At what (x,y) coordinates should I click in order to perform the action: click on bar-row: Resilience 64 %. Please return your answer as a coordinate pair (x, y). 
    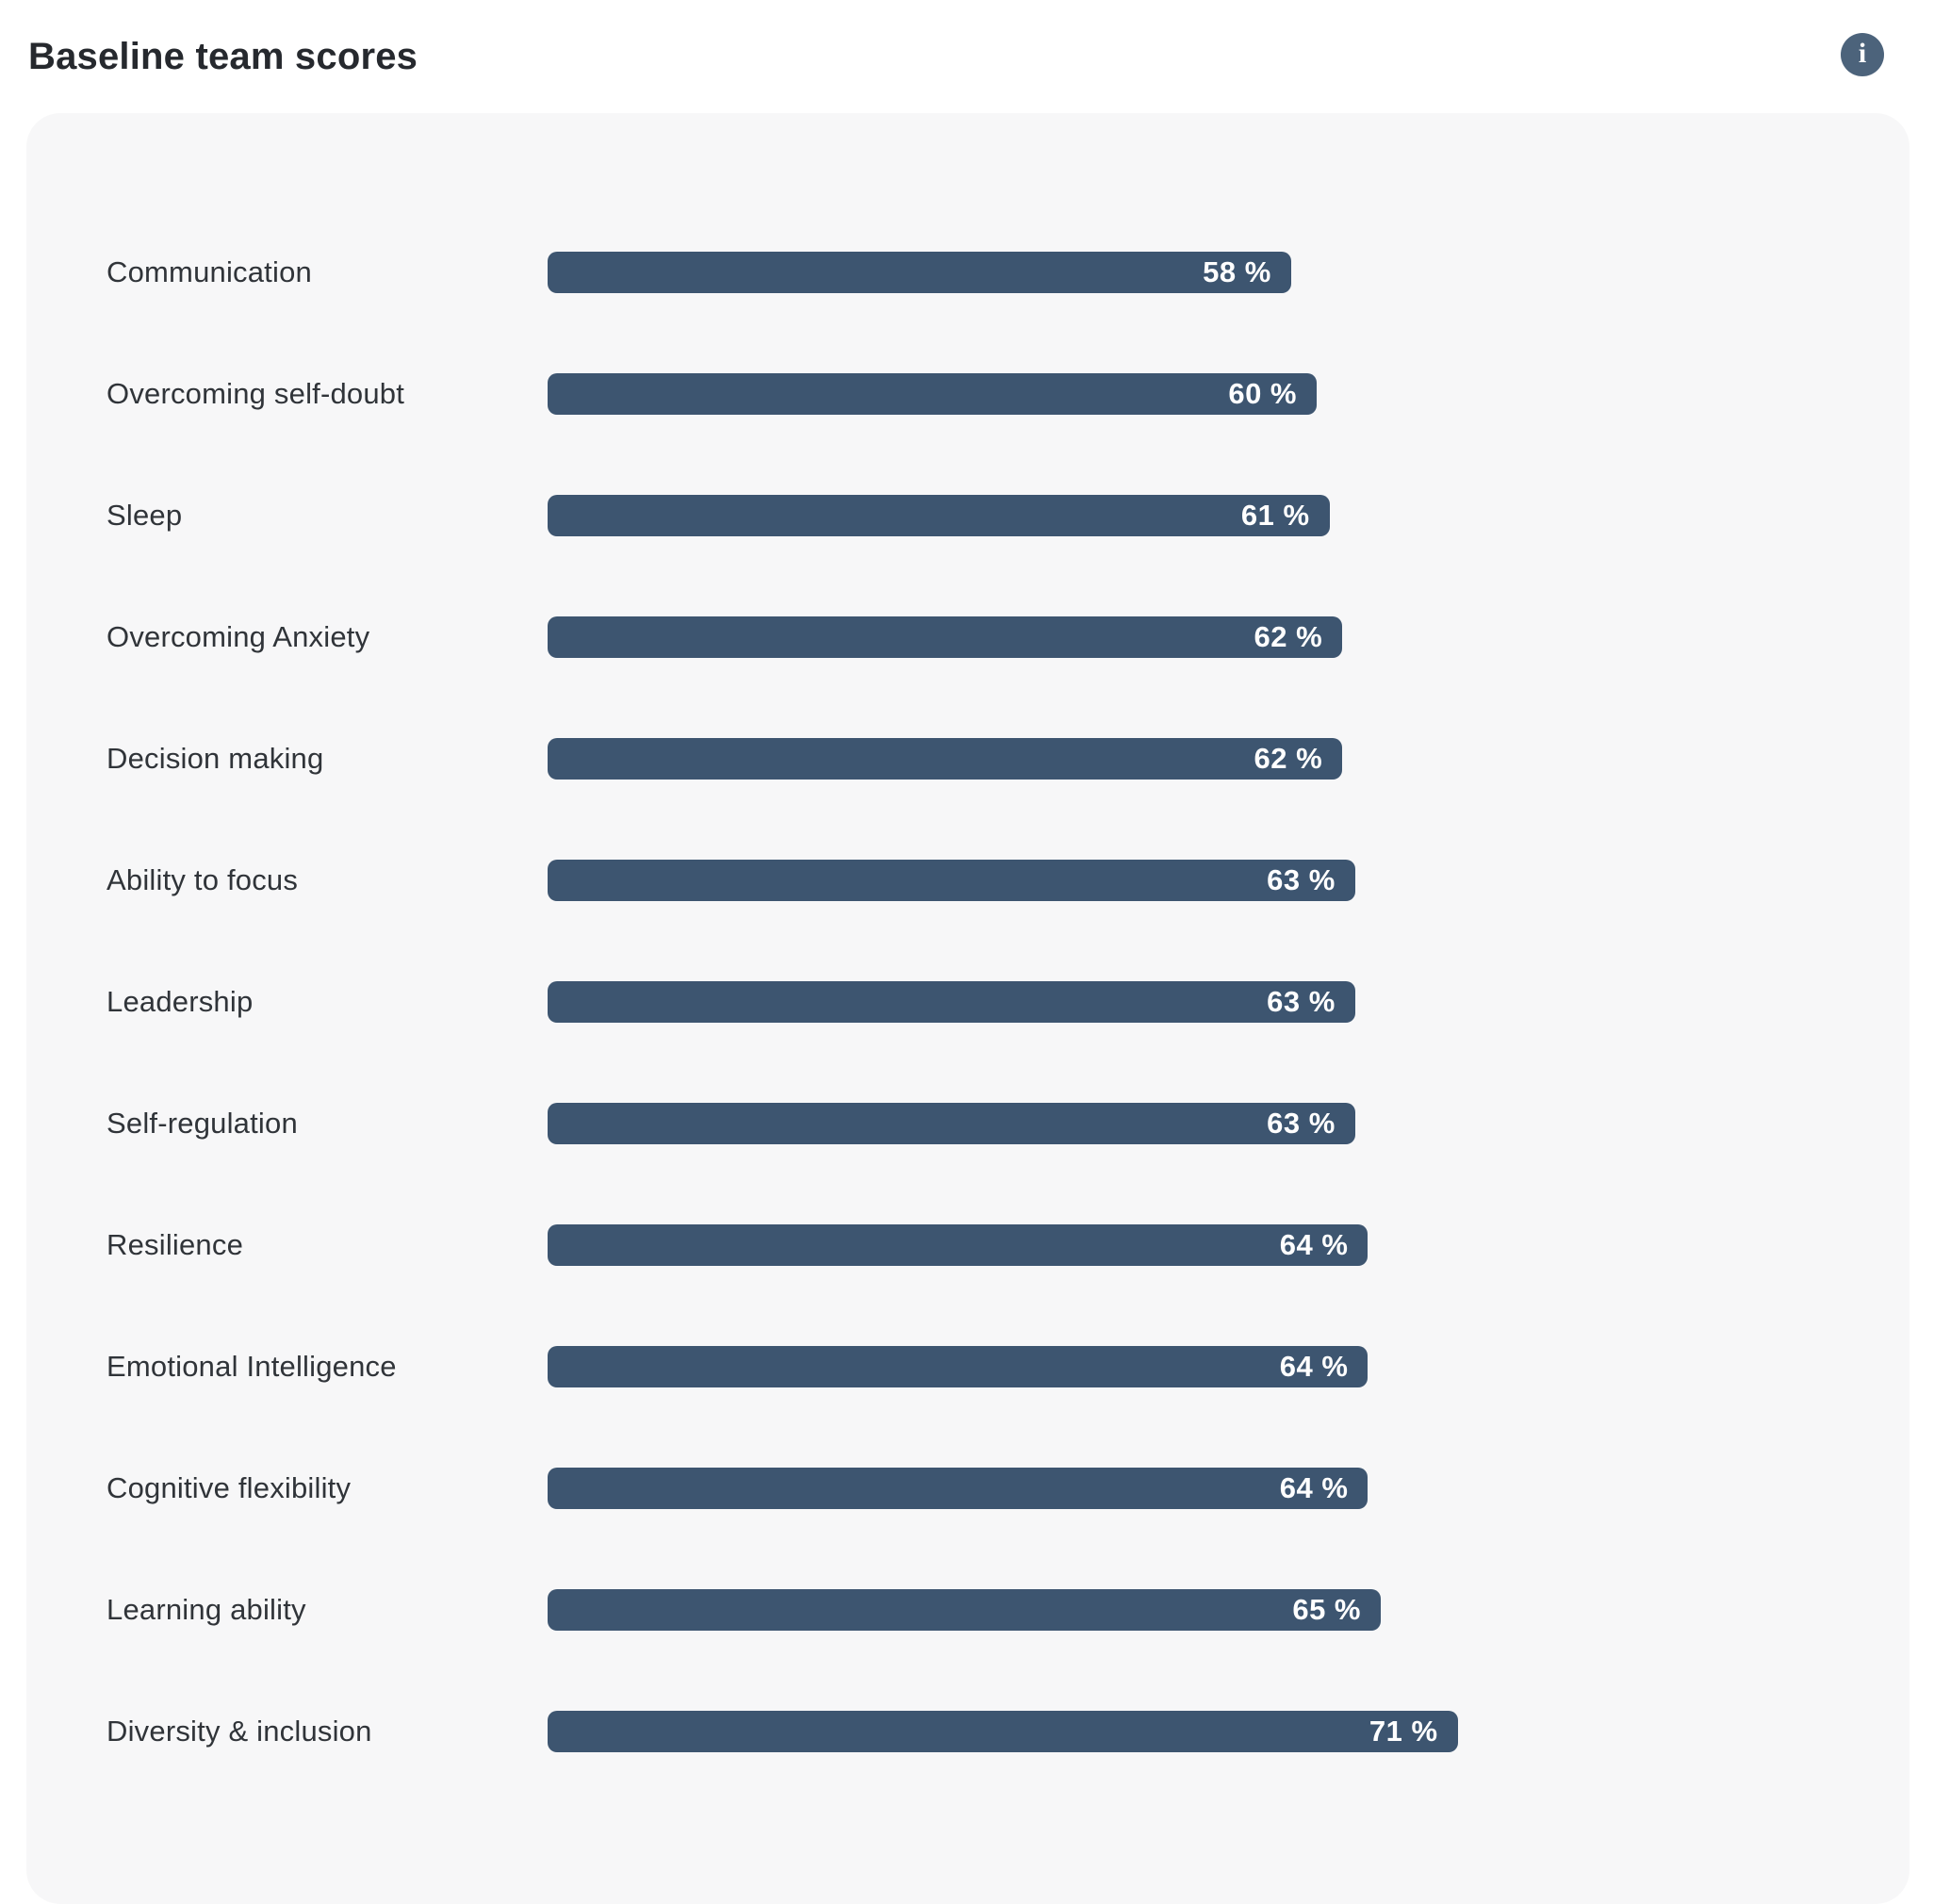
    Looking at the image, I should click on (968, 1244).